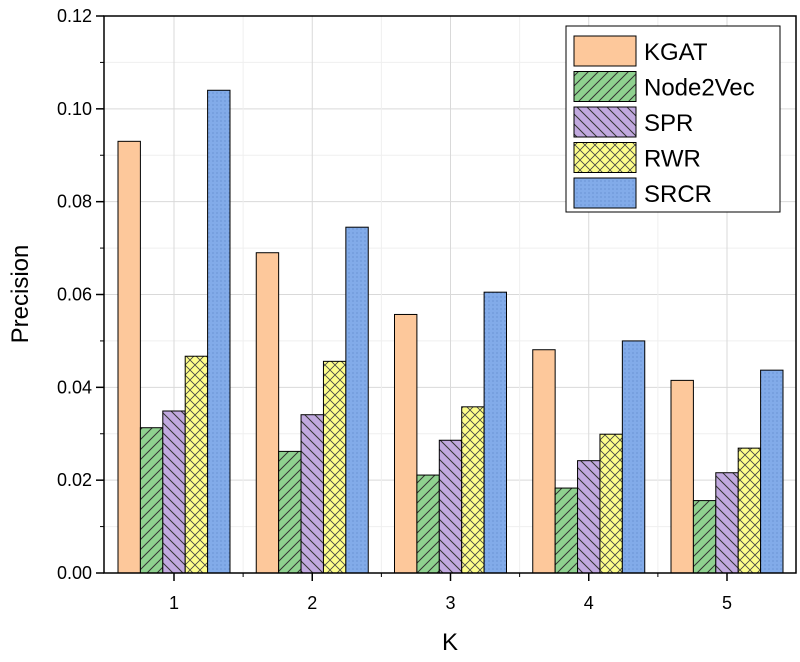  Describe the element at coordinates (749, 510) in the screenshot. I see `bar-rwr-k5` at that location.